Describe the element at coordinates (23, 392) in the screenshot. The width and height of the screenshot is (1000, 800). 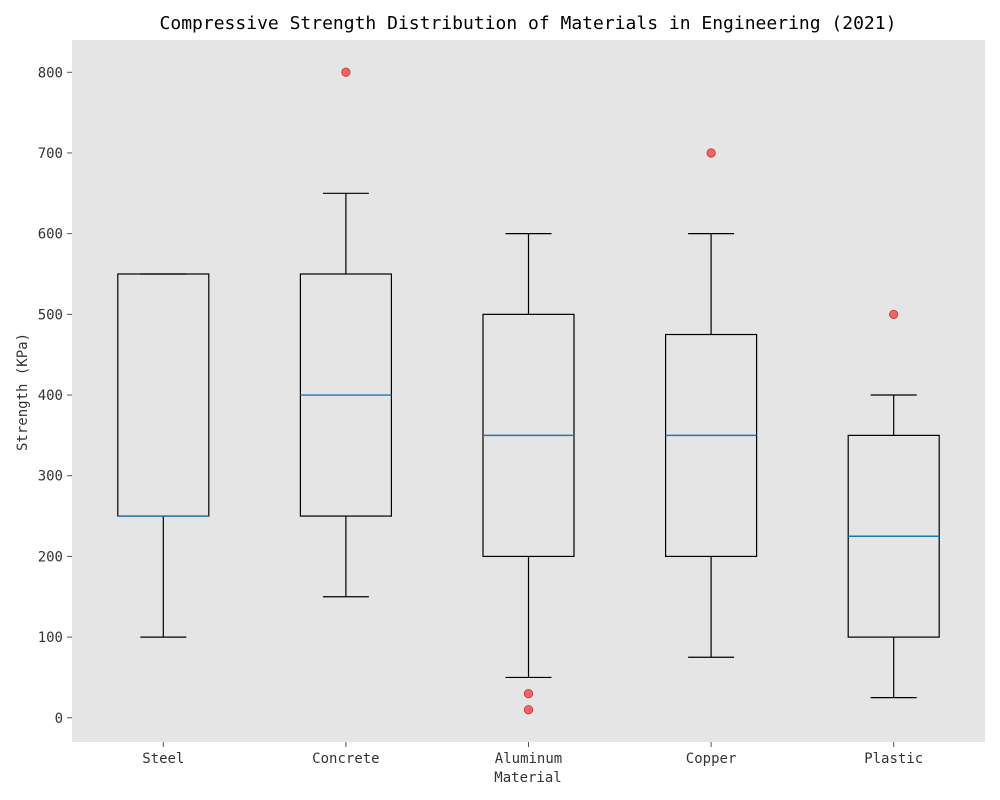
I see `y-axis-label: Strength (KPa)` at that location.